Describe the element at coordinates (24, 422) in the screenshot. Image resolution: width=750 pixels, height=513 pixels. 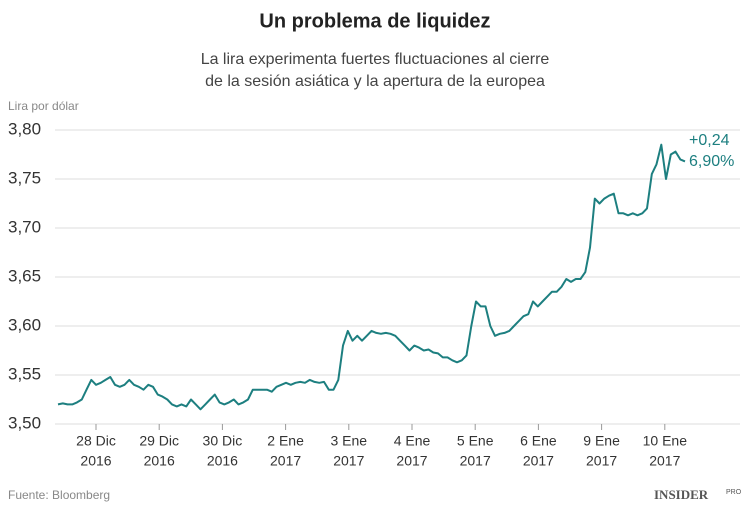
I see `y-tick-label: 3,50` at that location.